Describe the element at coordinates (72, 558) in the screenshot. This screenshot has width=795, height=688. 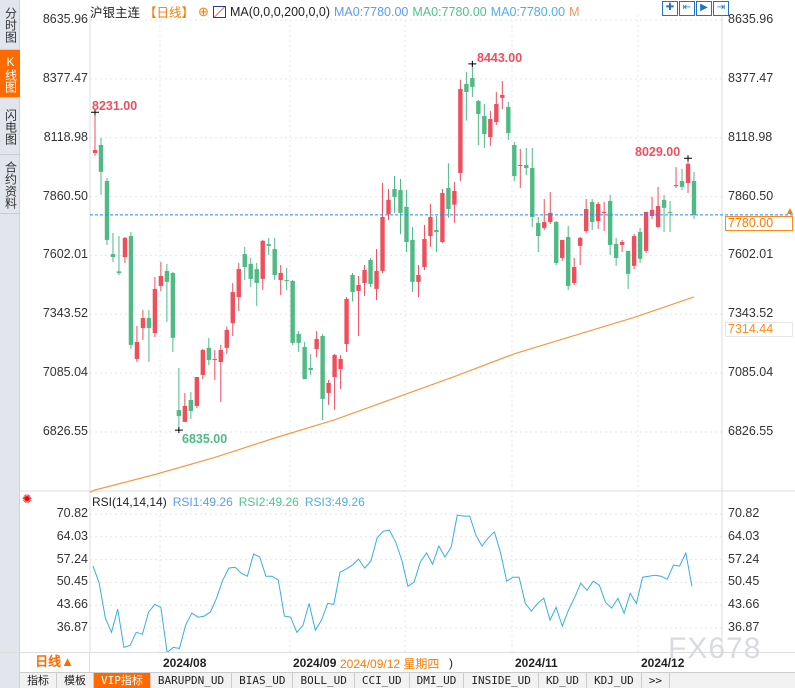
I see `rsi-axis-label-left: 57.24` at that location.